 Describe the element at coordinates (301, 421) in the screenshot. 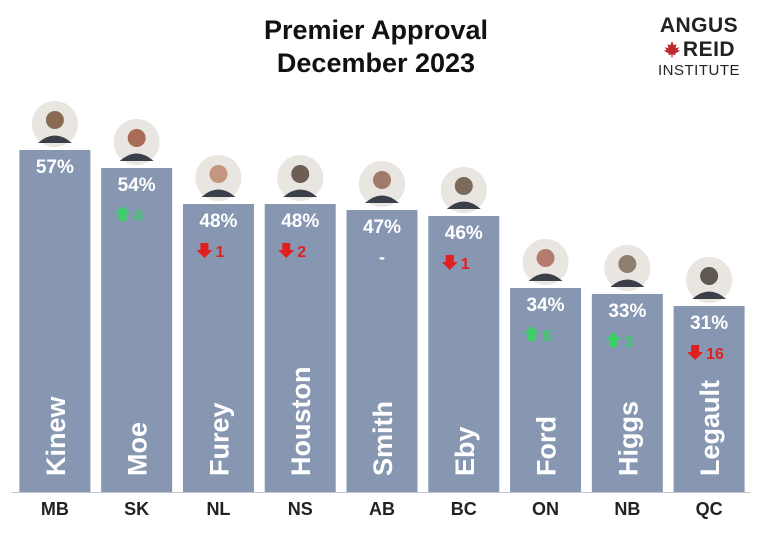

I see `premier-name-label: Houston` at that location.